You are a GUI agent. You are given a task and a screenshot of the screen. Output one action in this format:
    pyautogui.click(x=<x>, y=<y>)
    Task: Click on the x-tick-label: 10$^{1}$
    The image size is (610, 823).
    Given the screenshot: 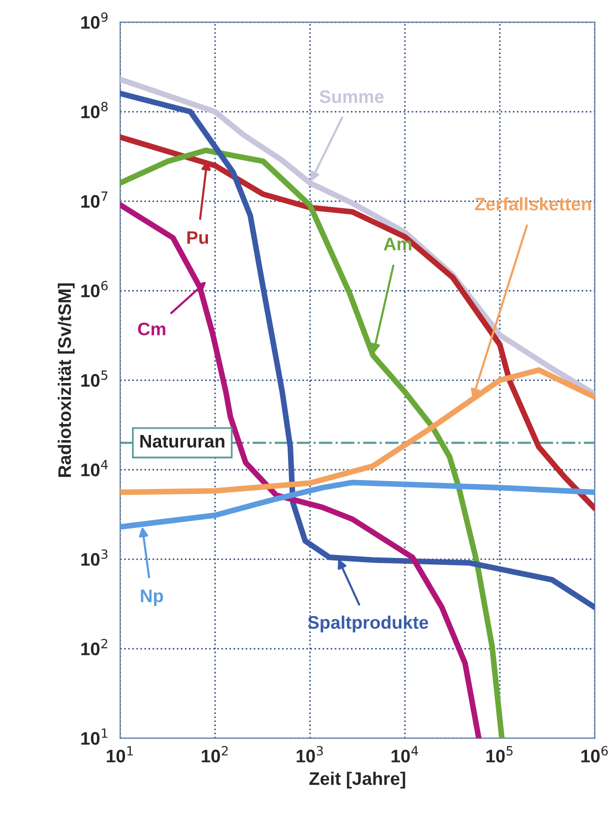 What is the action you would take?
    pyautogui.click(x=119, y=754)
    